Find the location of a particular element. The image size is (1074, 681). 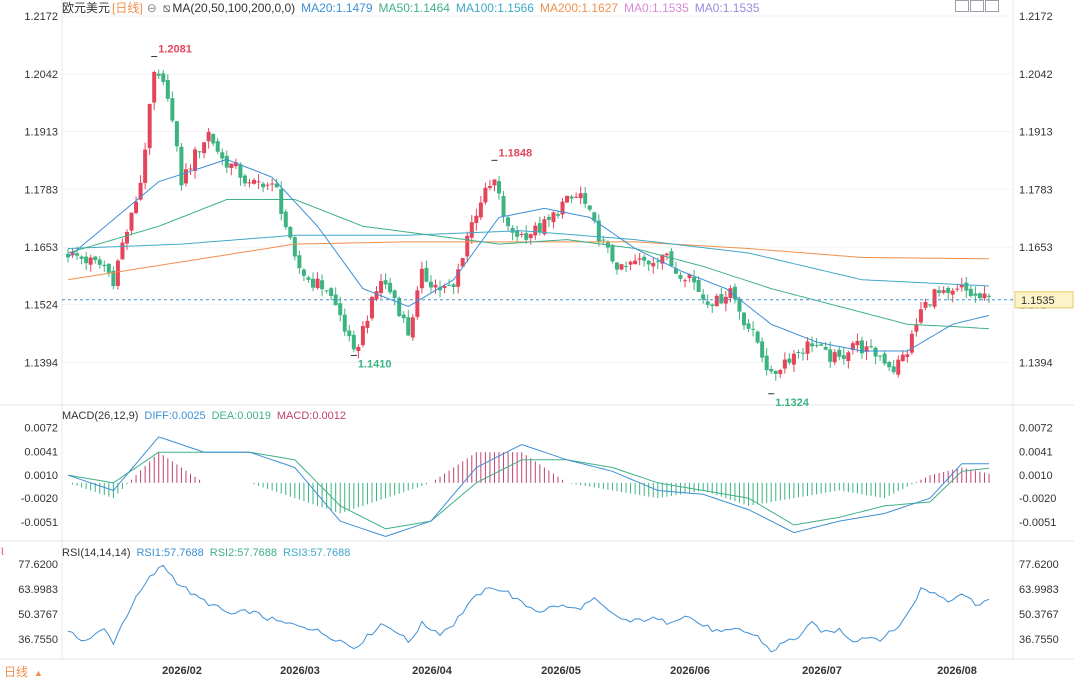

period-label: [日线] is located at coordinates (127, 8).